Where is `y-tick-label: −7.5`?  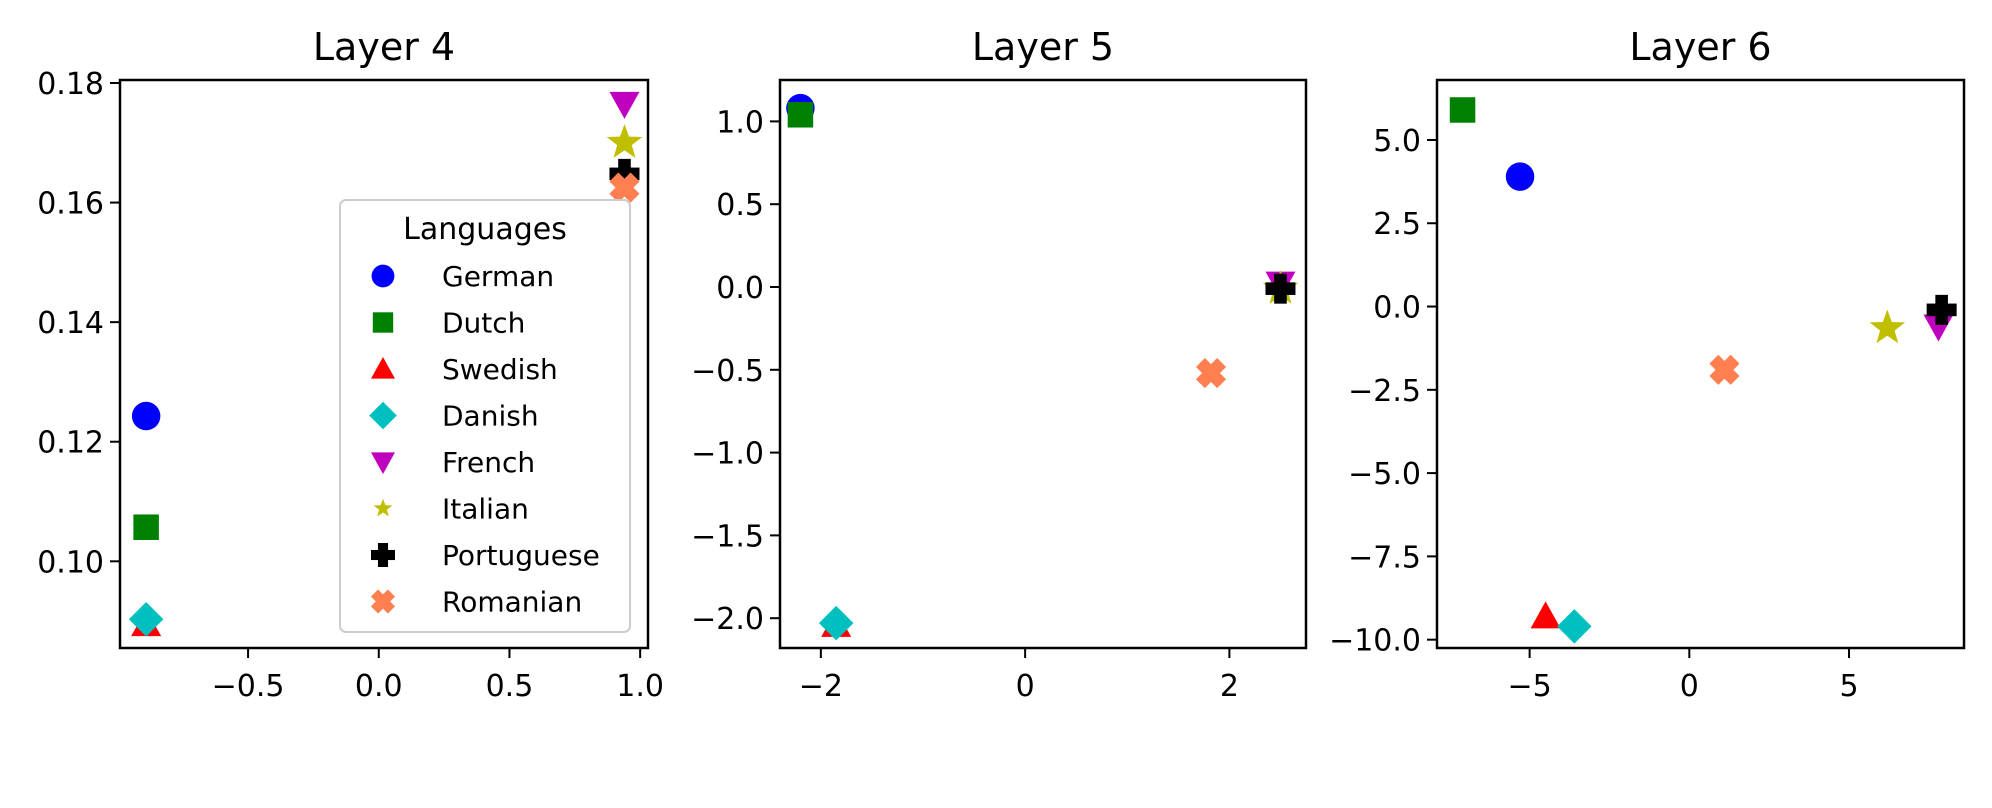
y-tick-label: −7.5 is located at coordinates (1384, 557).